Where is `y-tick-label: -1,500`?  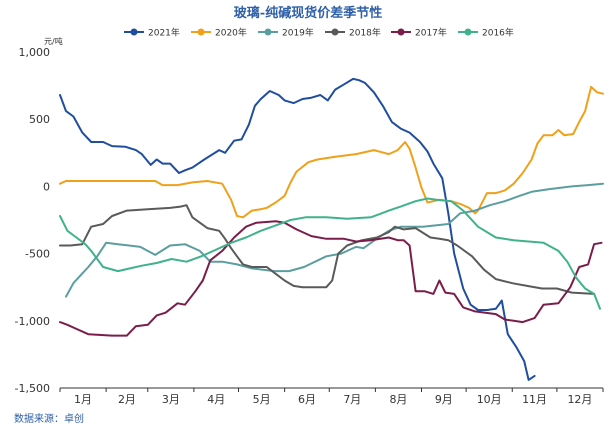 y-tick-label: -1,500 is located at coordinates (32, 388).